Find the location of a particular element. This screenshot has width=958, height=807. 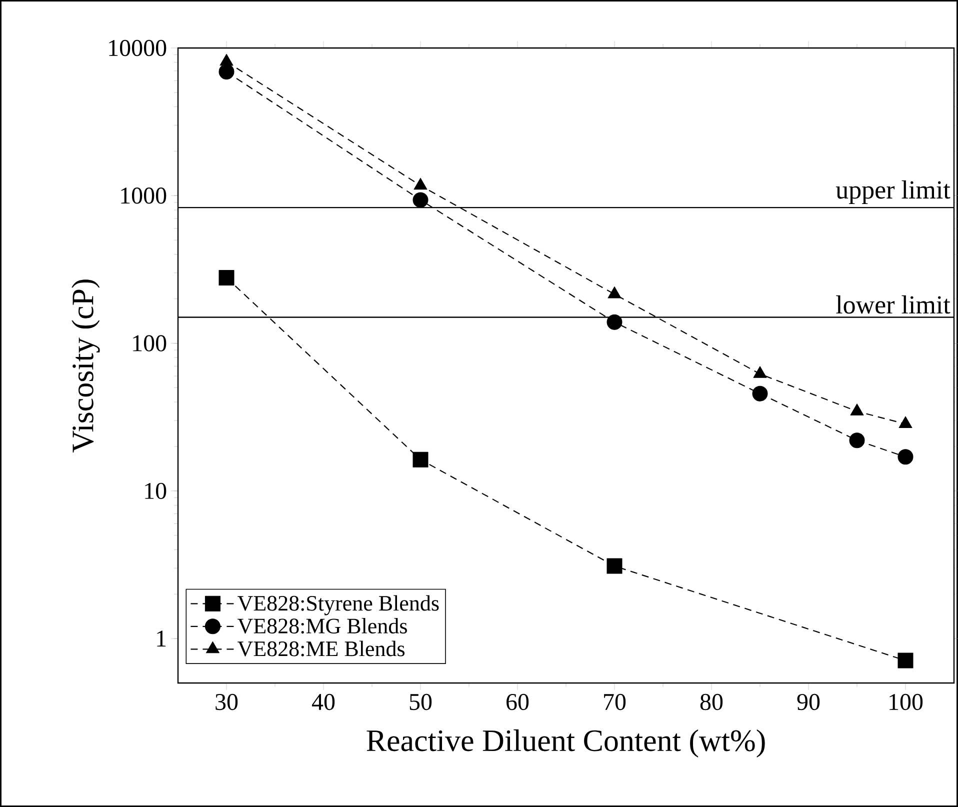

x-tick-label: 50 is located at coordinates (421, 702).